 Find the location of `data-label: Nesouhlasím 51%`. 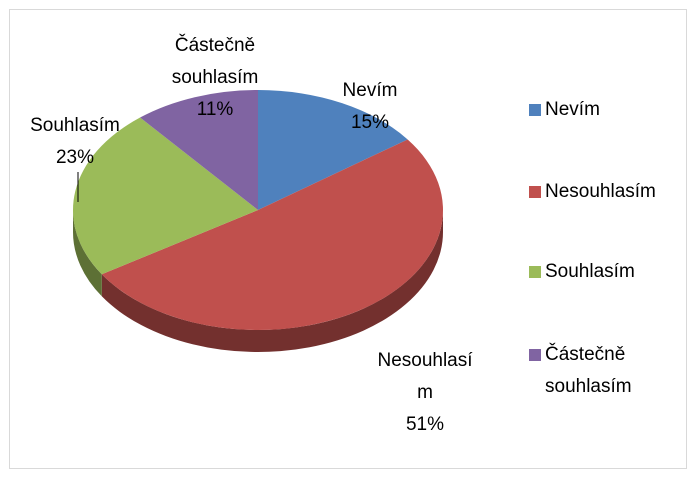

data-label: Nesouhlasím 51% is located at coordinates (425, 393).